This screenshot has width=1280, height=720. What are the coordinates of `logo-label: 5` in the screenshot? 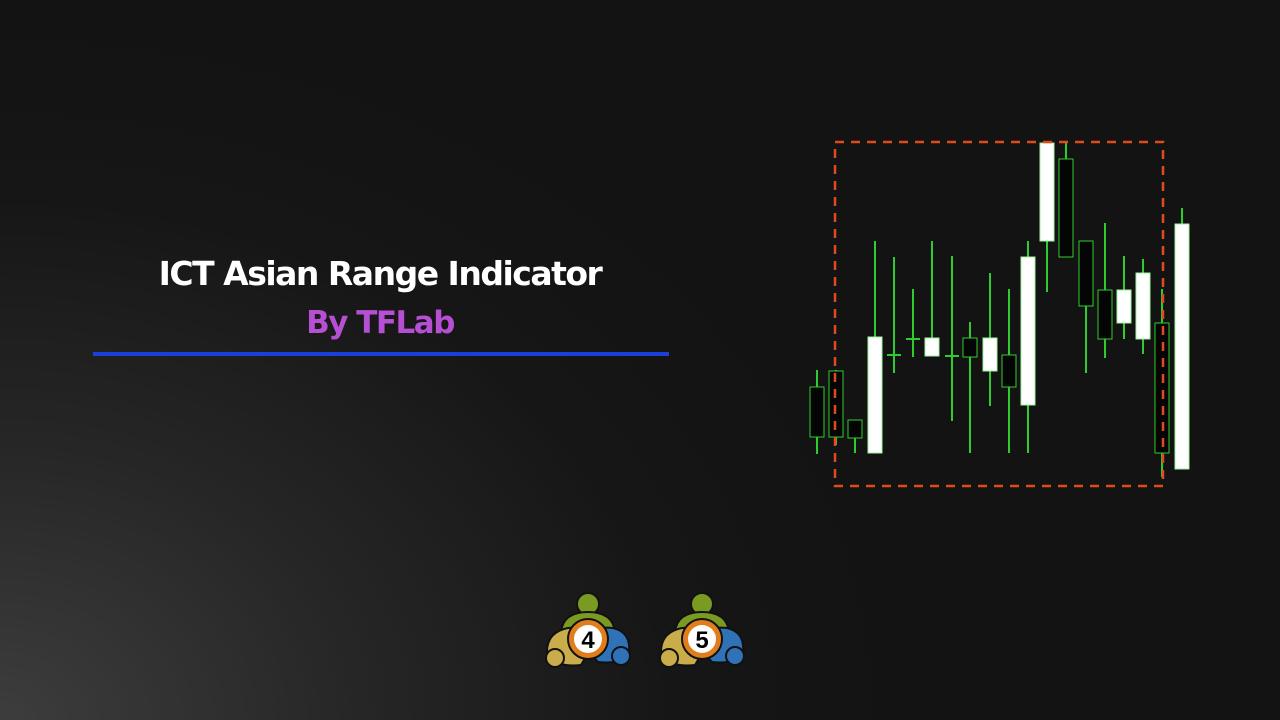 It's located at (701, 640).